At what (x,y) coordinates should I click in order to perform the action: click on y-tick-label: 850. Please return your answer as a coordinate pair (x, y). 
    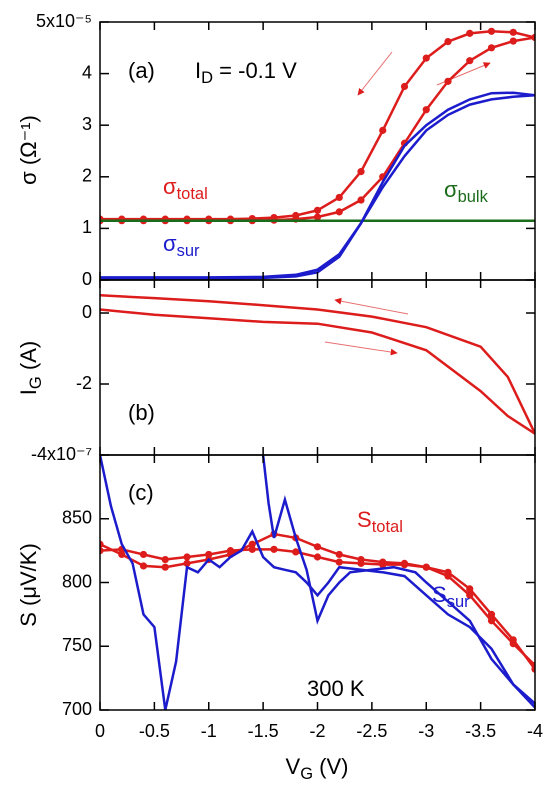
    Looking at the image, I should click on (77, 518).